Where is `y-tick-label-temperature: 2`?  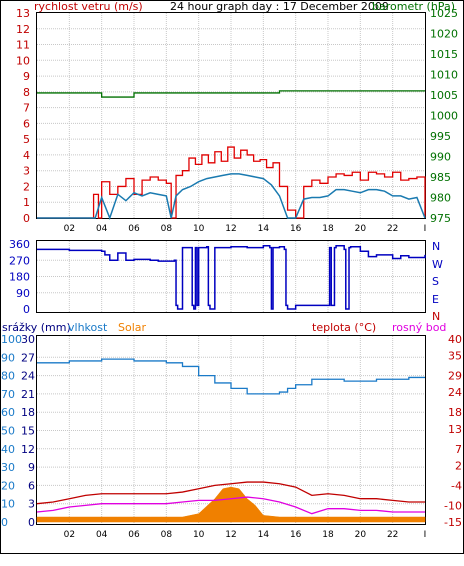
y-tick-label-temperature: 2 is located at coordinates (458, 465).